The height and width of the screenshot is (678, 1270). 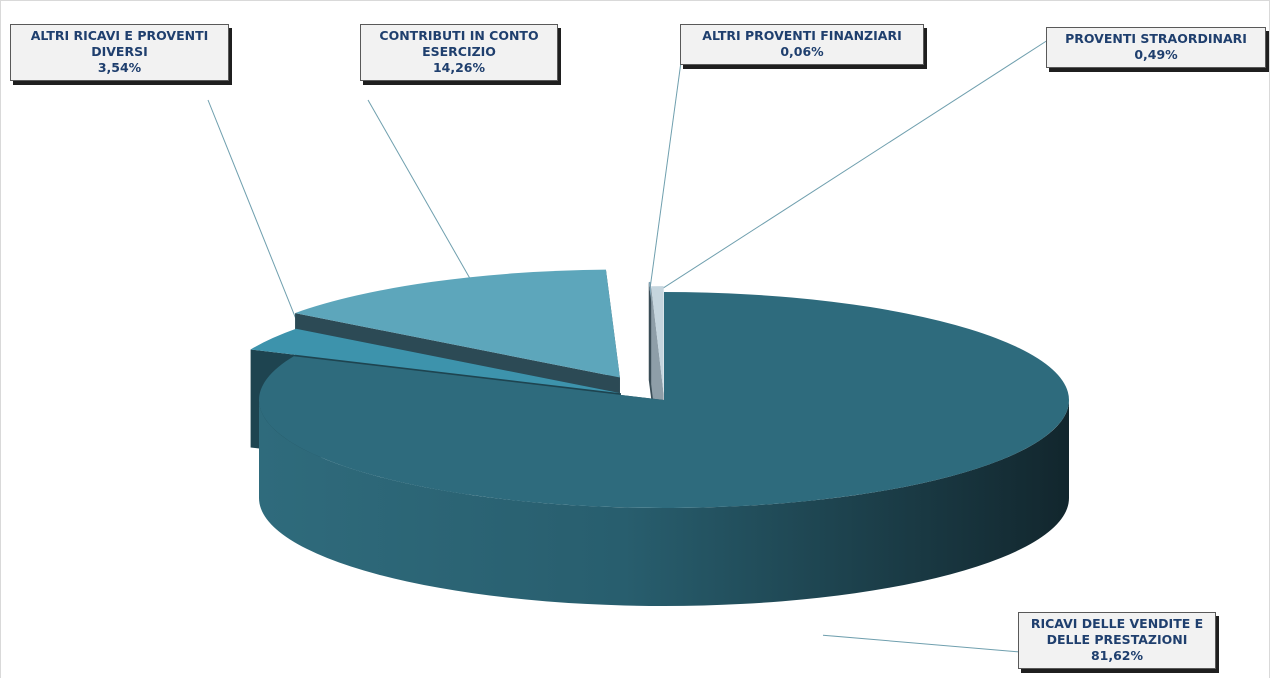 I want to click on leader-line-ricavi-vendite, so click(x=921, y=643).